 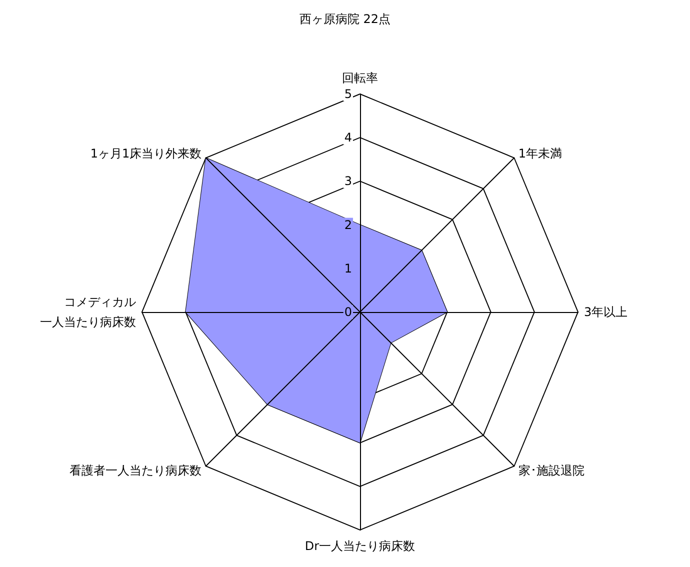 What do you see at coordinates (551, 470) in the screenshot?
I see `spoke-label: 家･施設退院` at bounding box center [551, 470].